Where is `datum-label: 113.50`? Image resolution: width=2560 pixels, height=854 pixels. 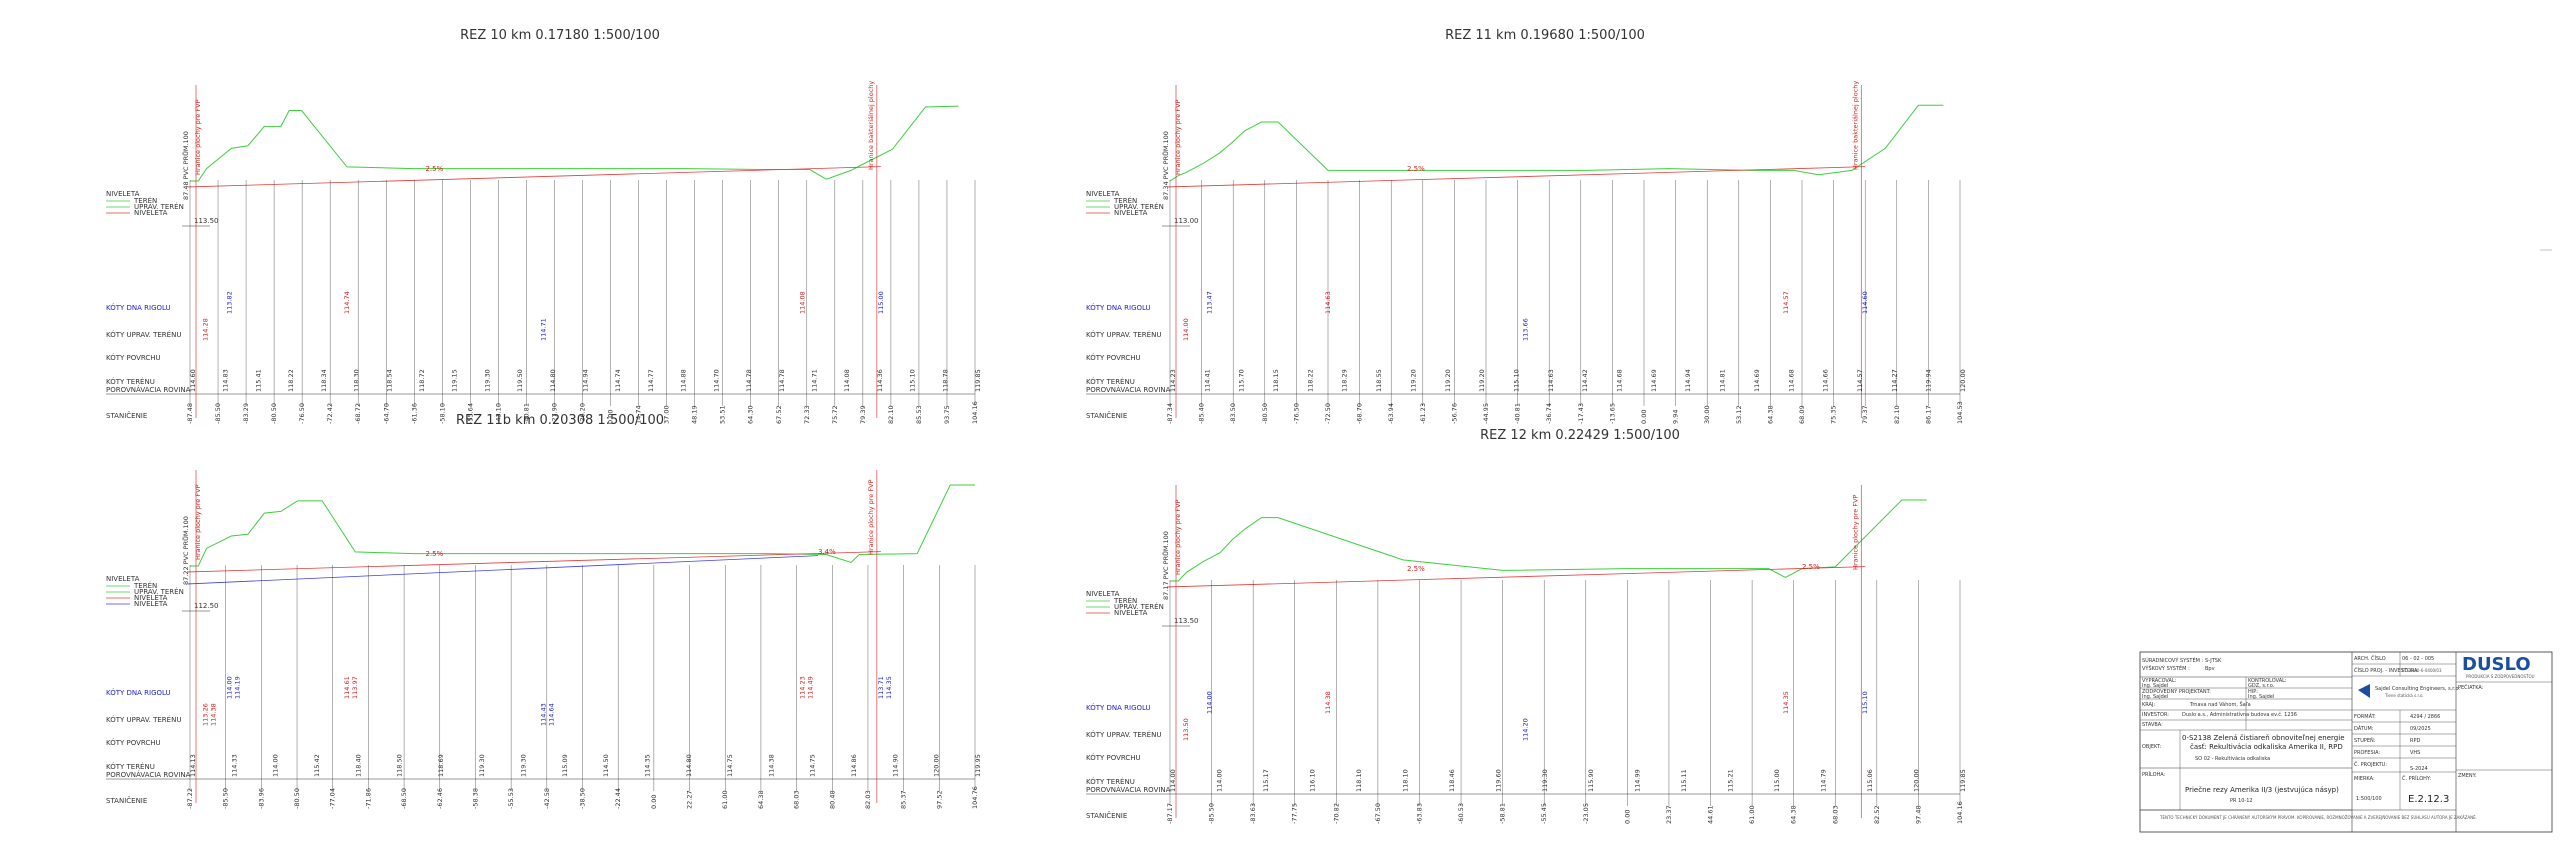 datum-label: 113.50 is located at coordinates (206, 221).